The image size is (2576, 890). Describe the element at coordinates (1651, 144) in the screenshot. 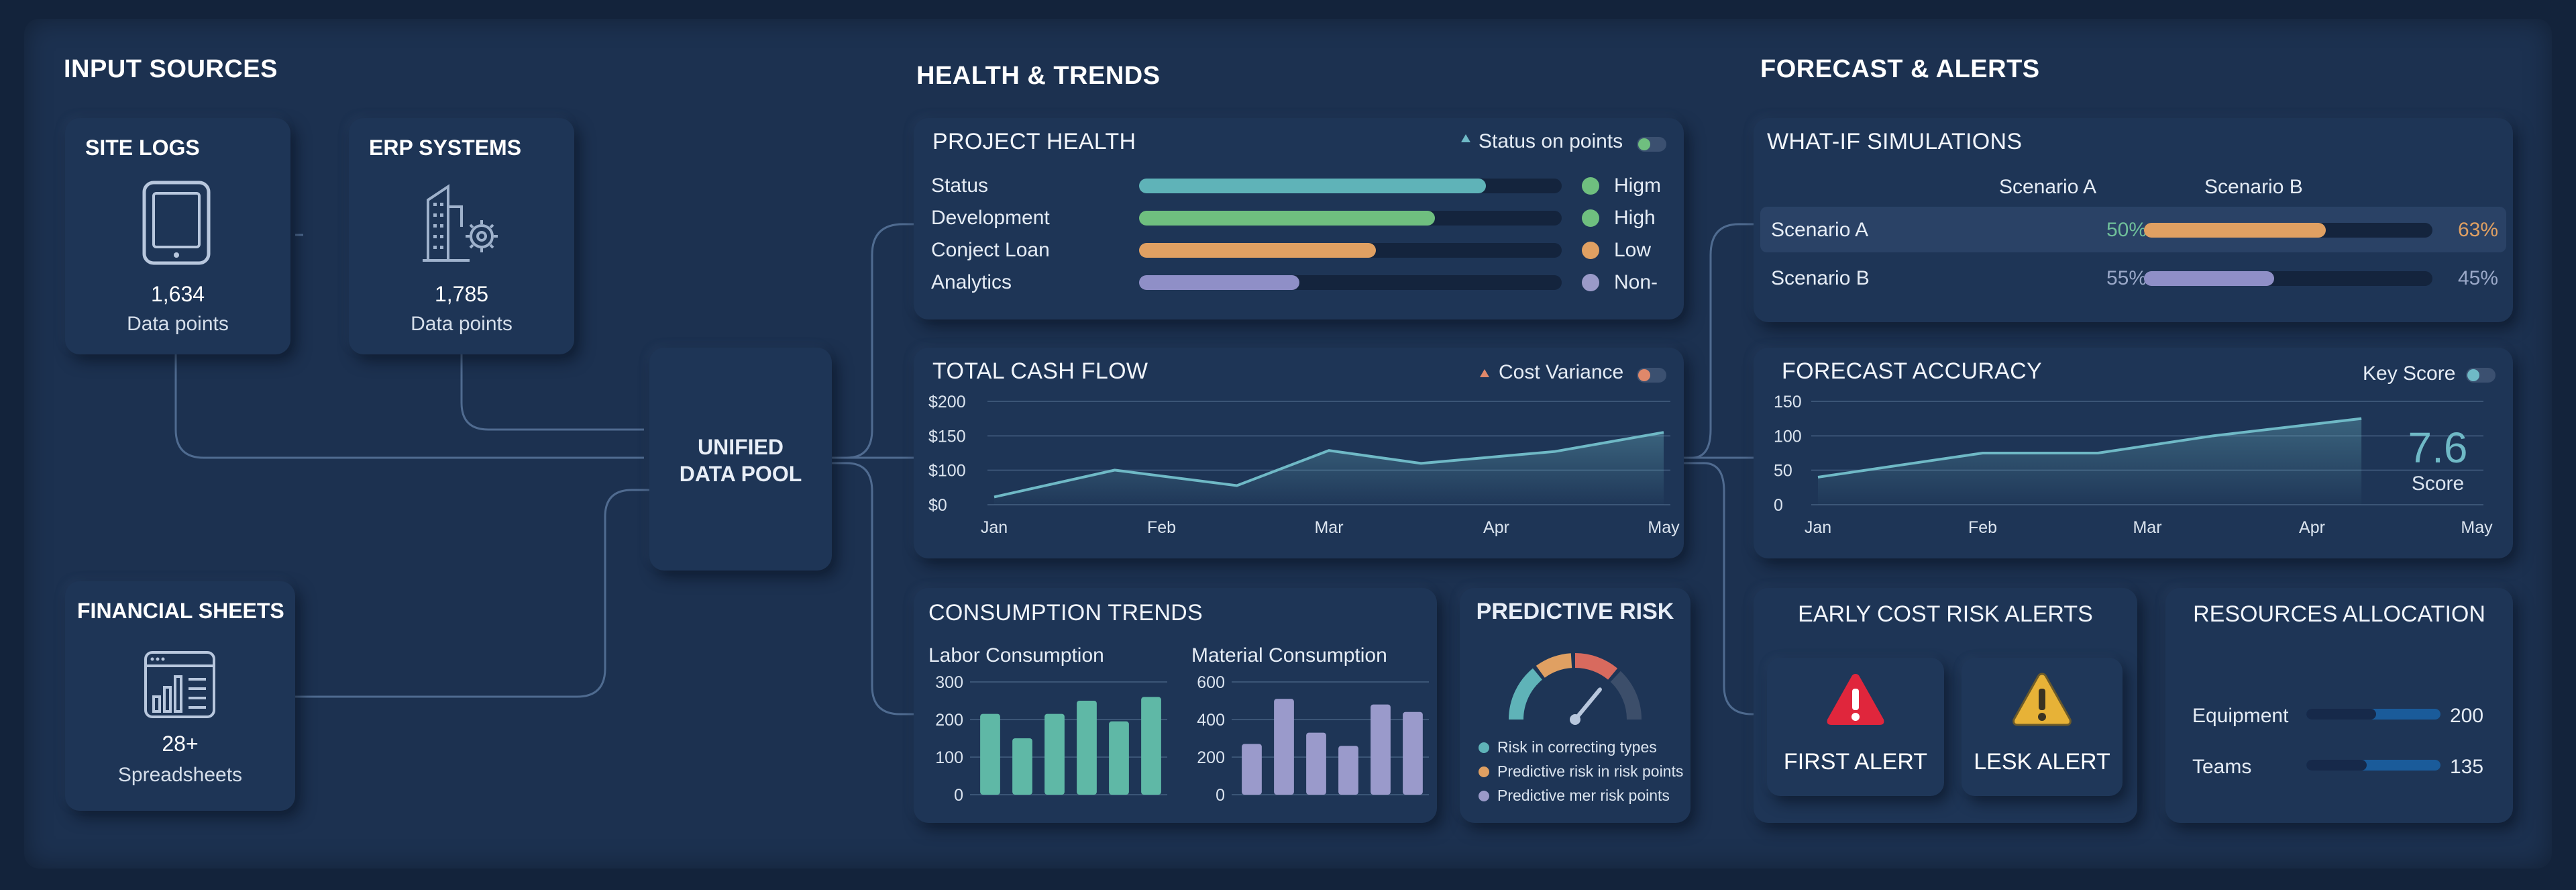

I see `project-health-toggle` at that location.